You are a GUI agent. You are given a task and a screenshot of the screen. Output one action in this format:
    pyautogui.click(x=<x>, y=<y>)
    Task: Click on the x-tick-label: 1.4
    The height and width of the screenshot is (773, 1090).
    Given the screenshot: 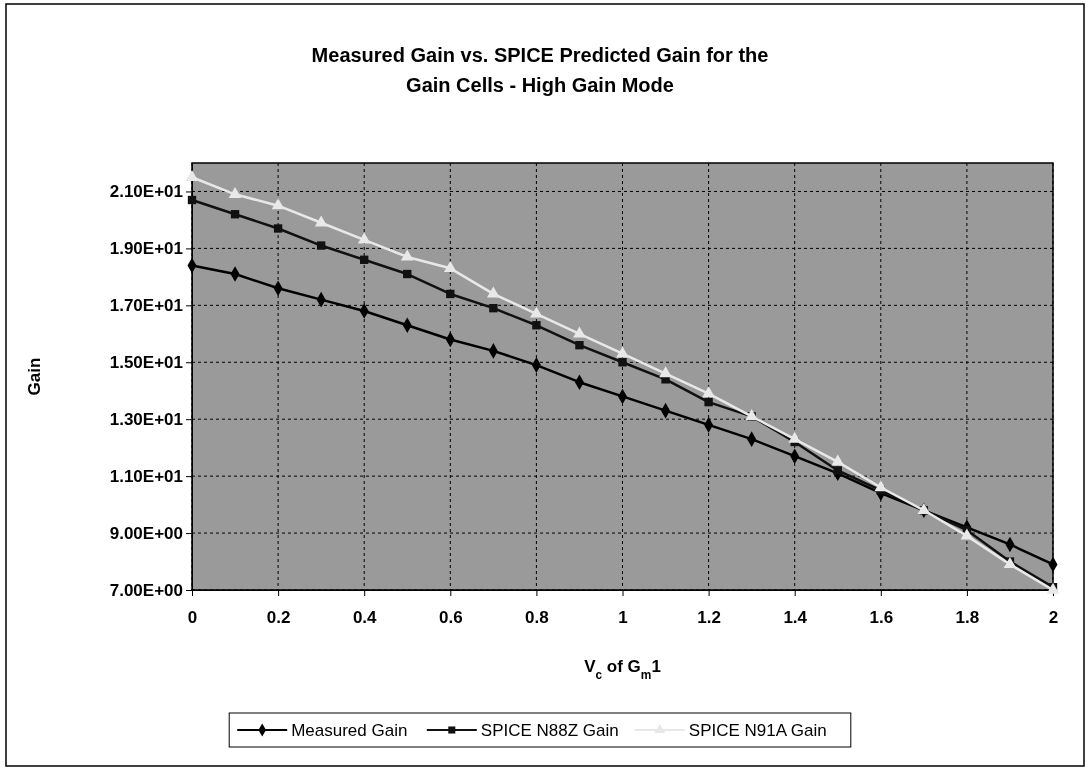 What is the action you would take?
    pyautogui.click(x=795, y=617)
    